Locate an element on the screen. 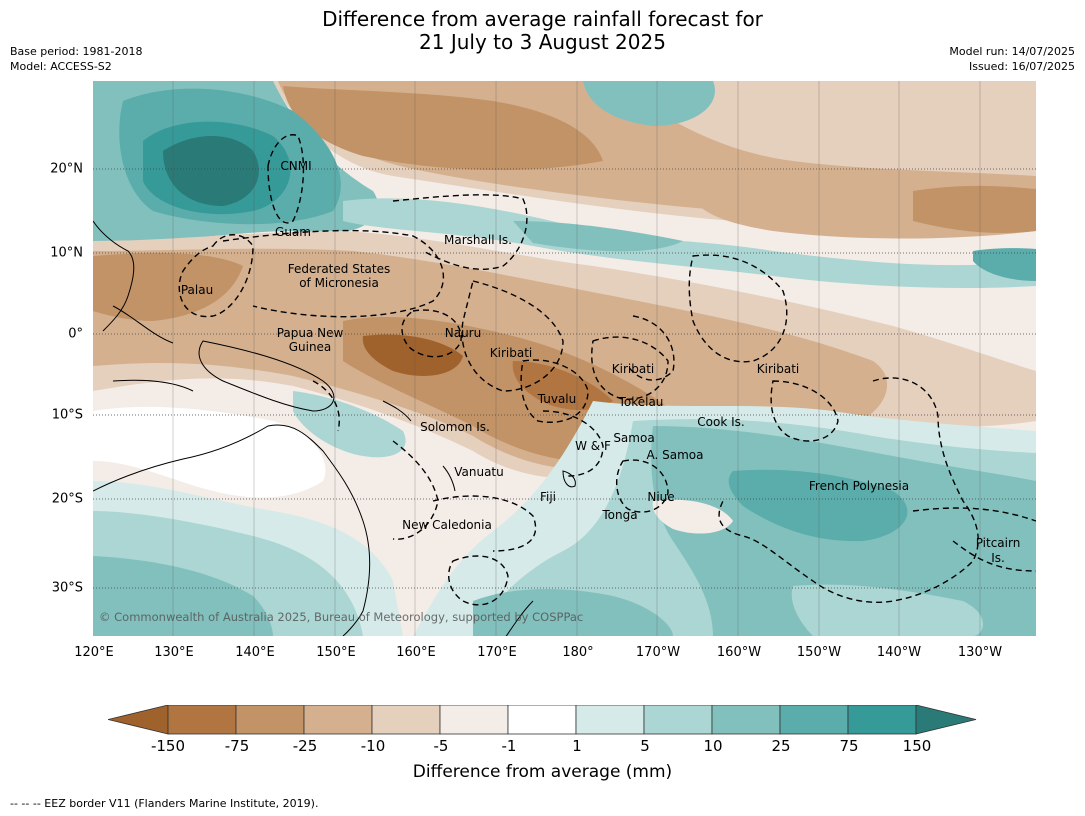 Image resolution: width=1085 pixels, height=816 pixels. model-name: Model: ACCESS-S2 is located at coordinates (61, 66).